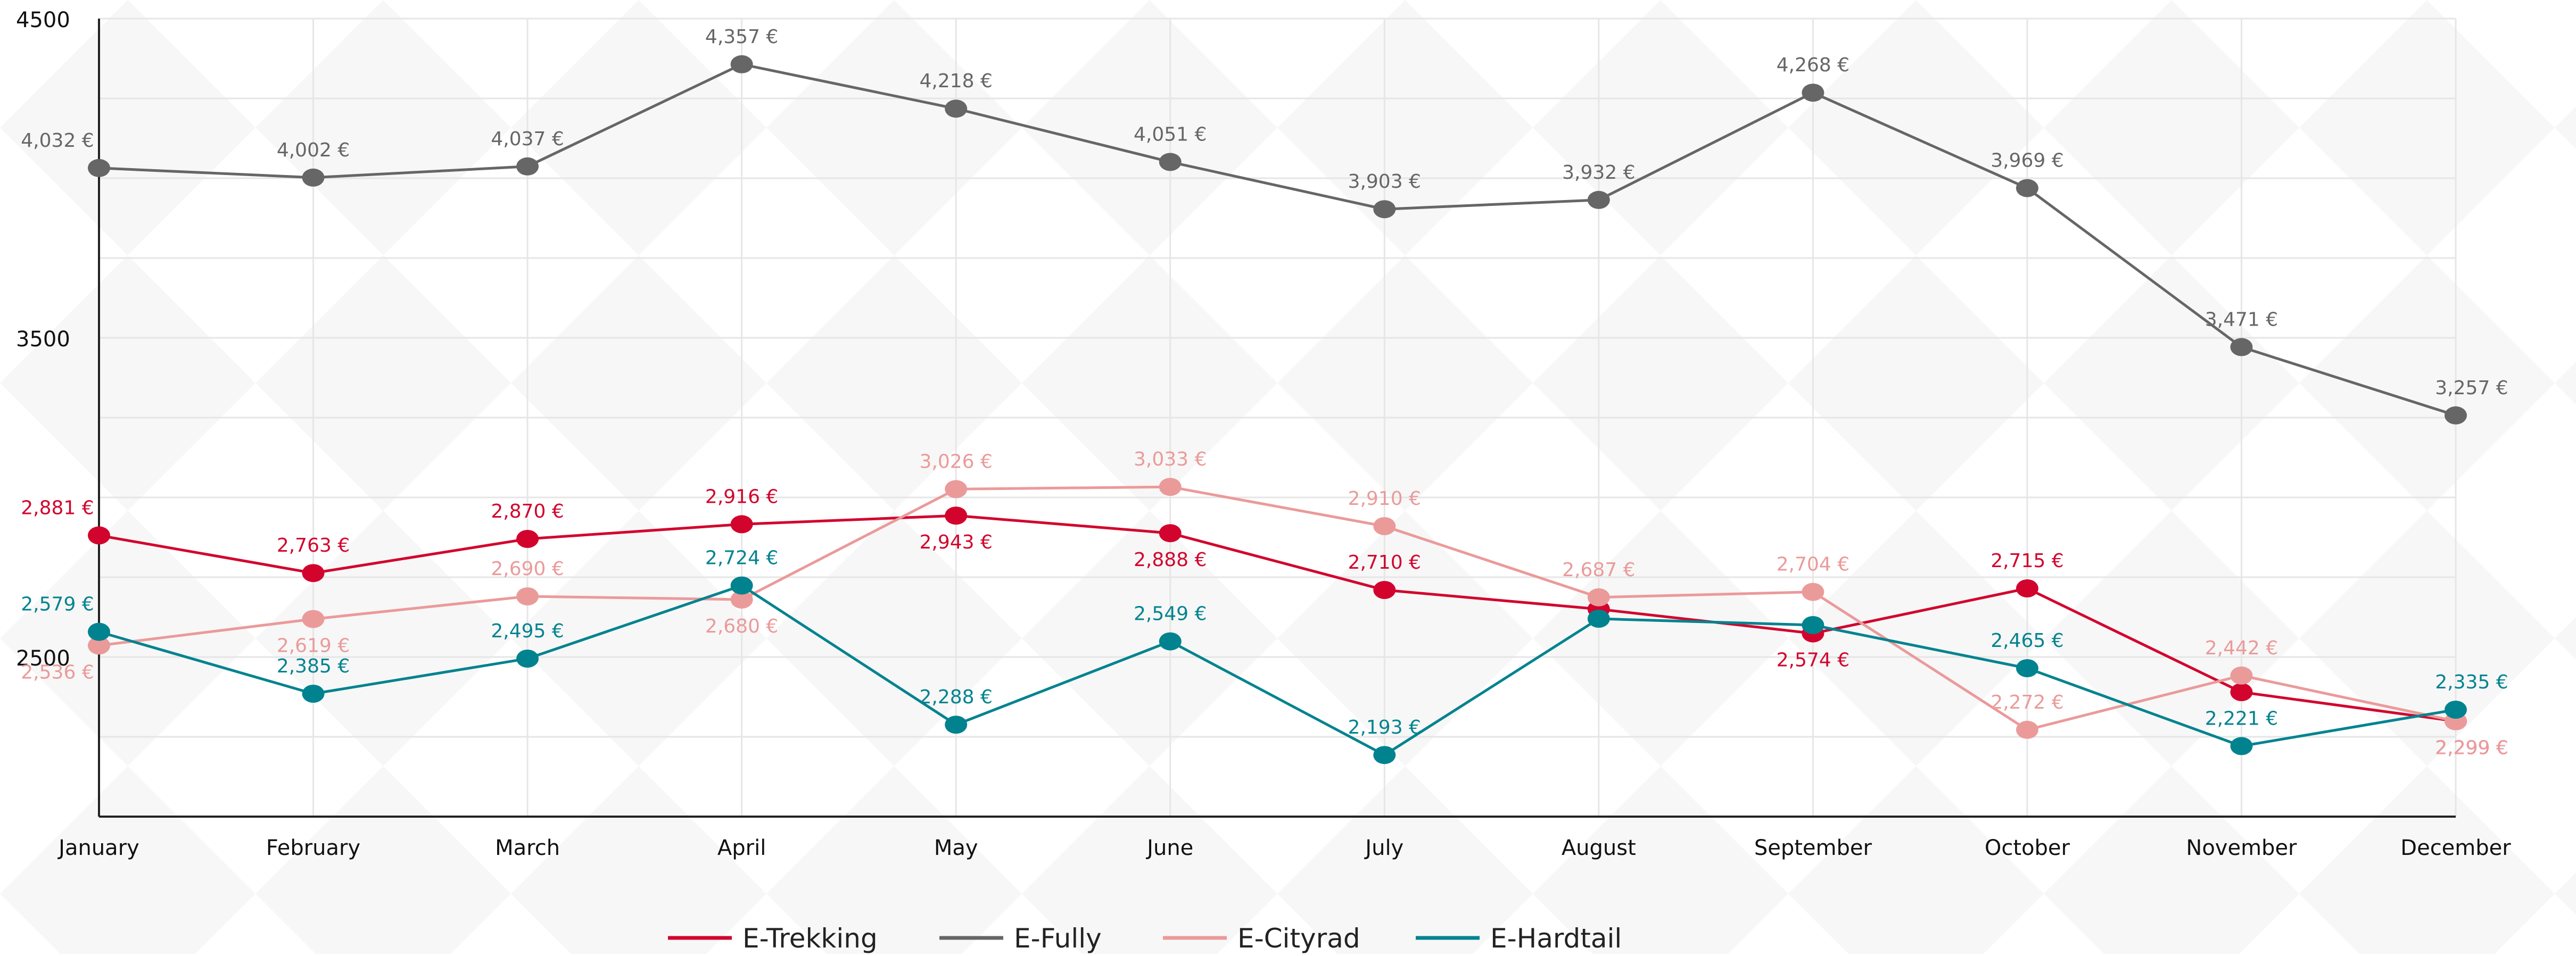  Describe the element at coordinates (1813, 65) in the screenshot. I see `data-label: 4,268 €` at that location.